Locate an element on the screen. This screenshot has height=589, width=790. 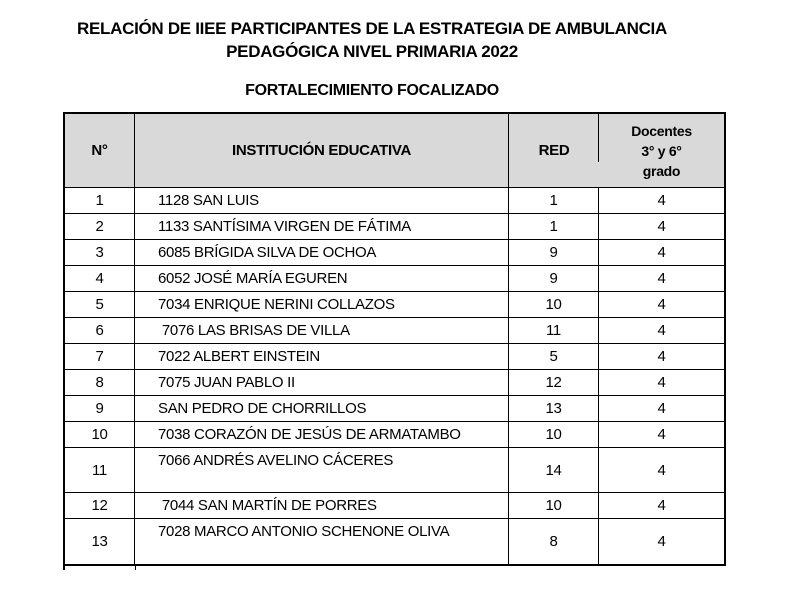
header-docentes: Docentes 3° y 6° grado is located at coordinates (661, 151).